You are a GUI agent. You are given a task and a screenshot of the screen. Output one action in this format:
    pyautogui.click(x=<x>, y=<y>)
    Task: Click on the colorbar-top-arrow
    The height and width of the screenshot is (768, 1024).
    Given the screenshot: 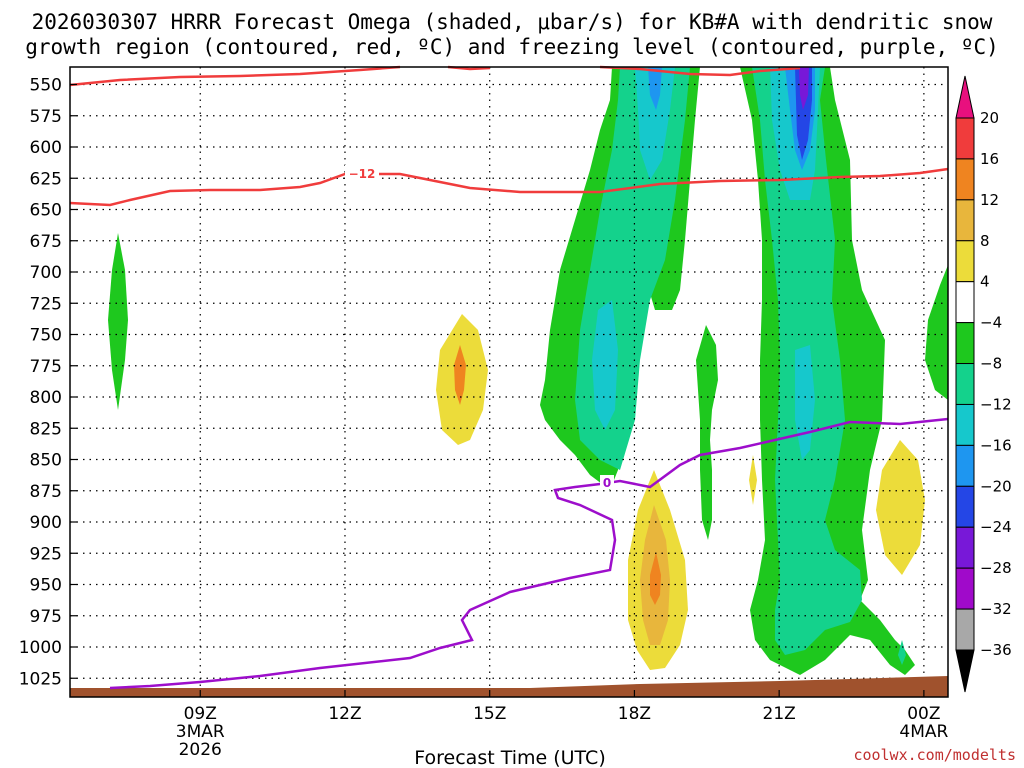 What is the action you would take?
    pyautogui.click(x=965, y=97)
    